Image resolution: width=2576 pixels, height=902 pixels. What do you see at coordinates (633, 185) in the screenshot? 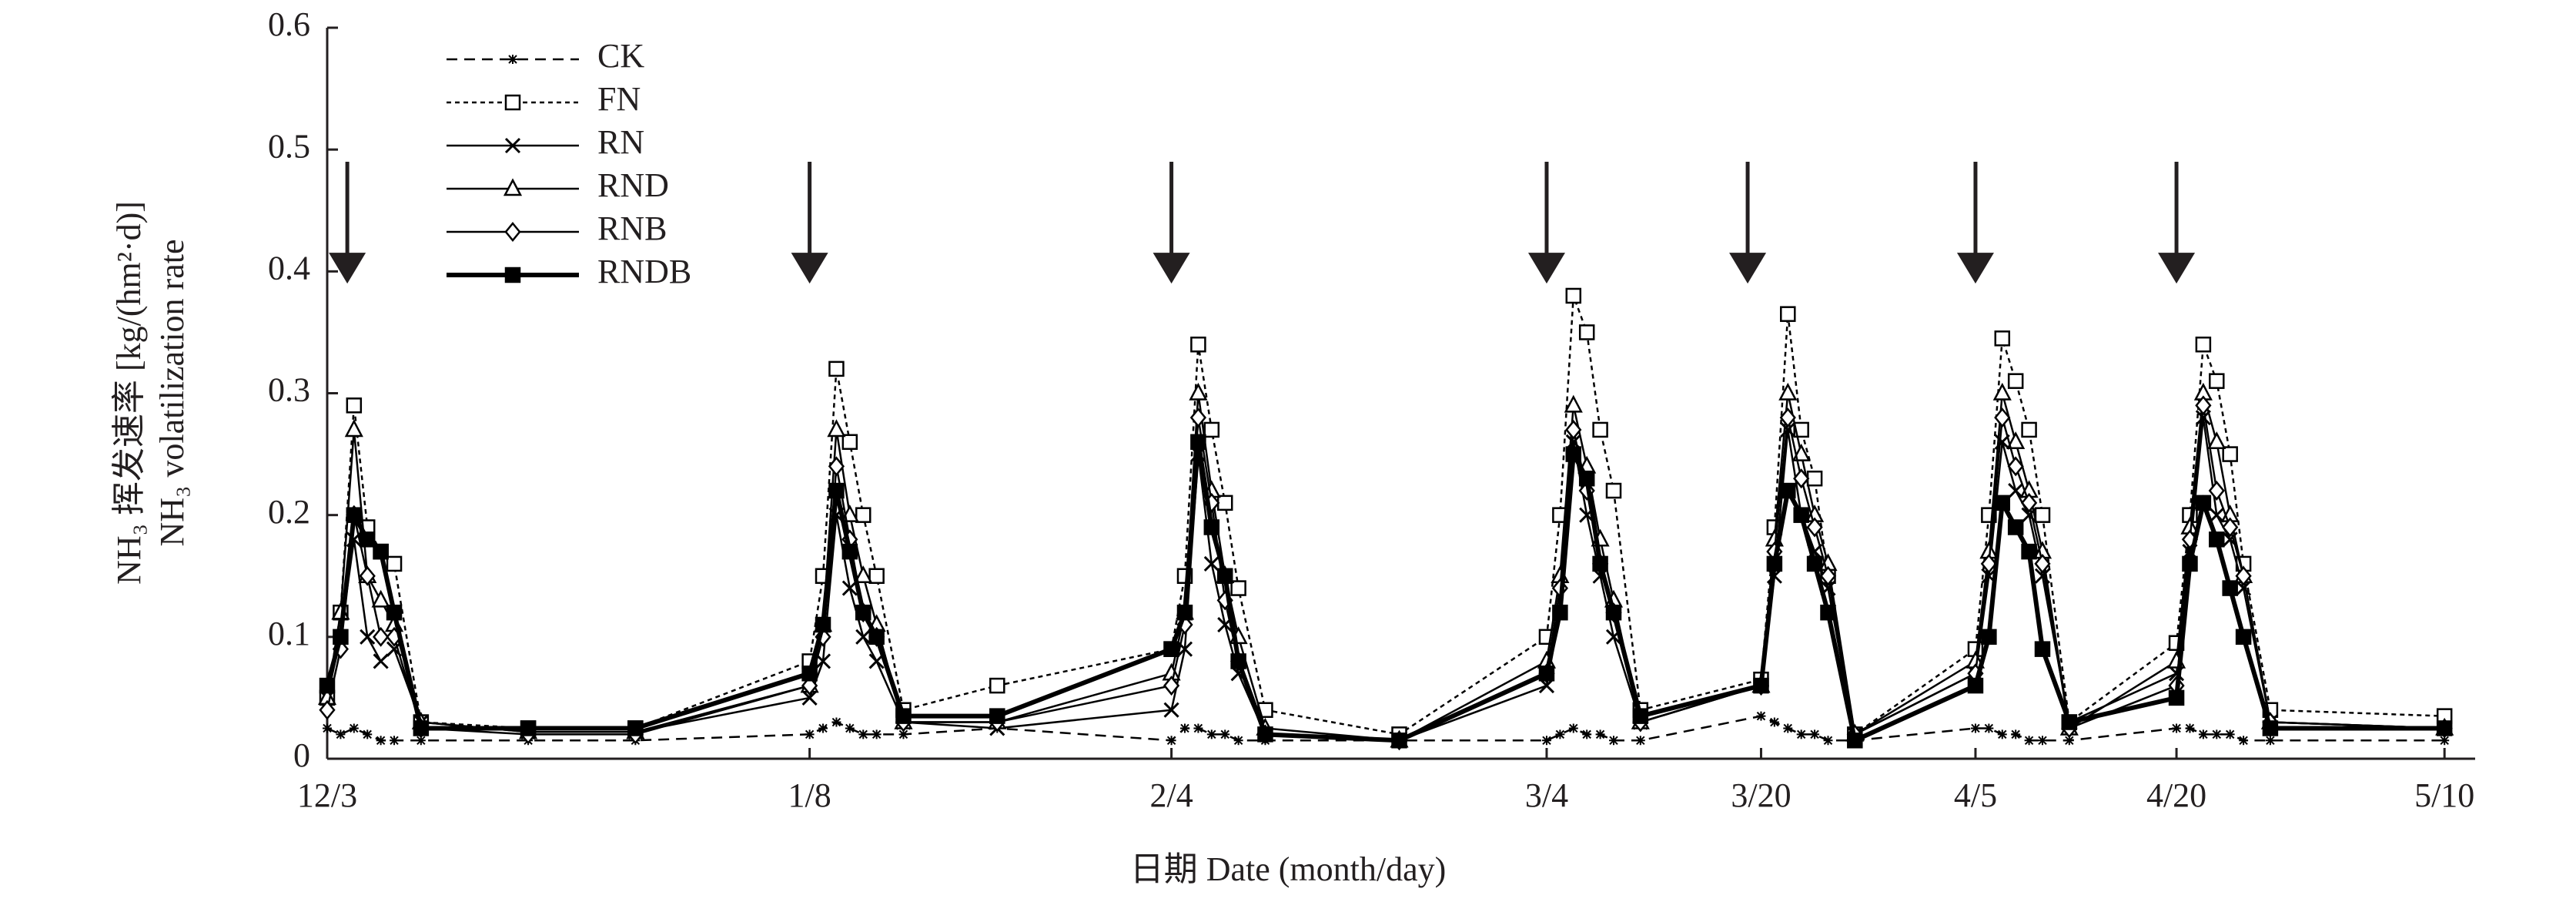
I see `legend-label: RND` at bounding box center [633, 185].